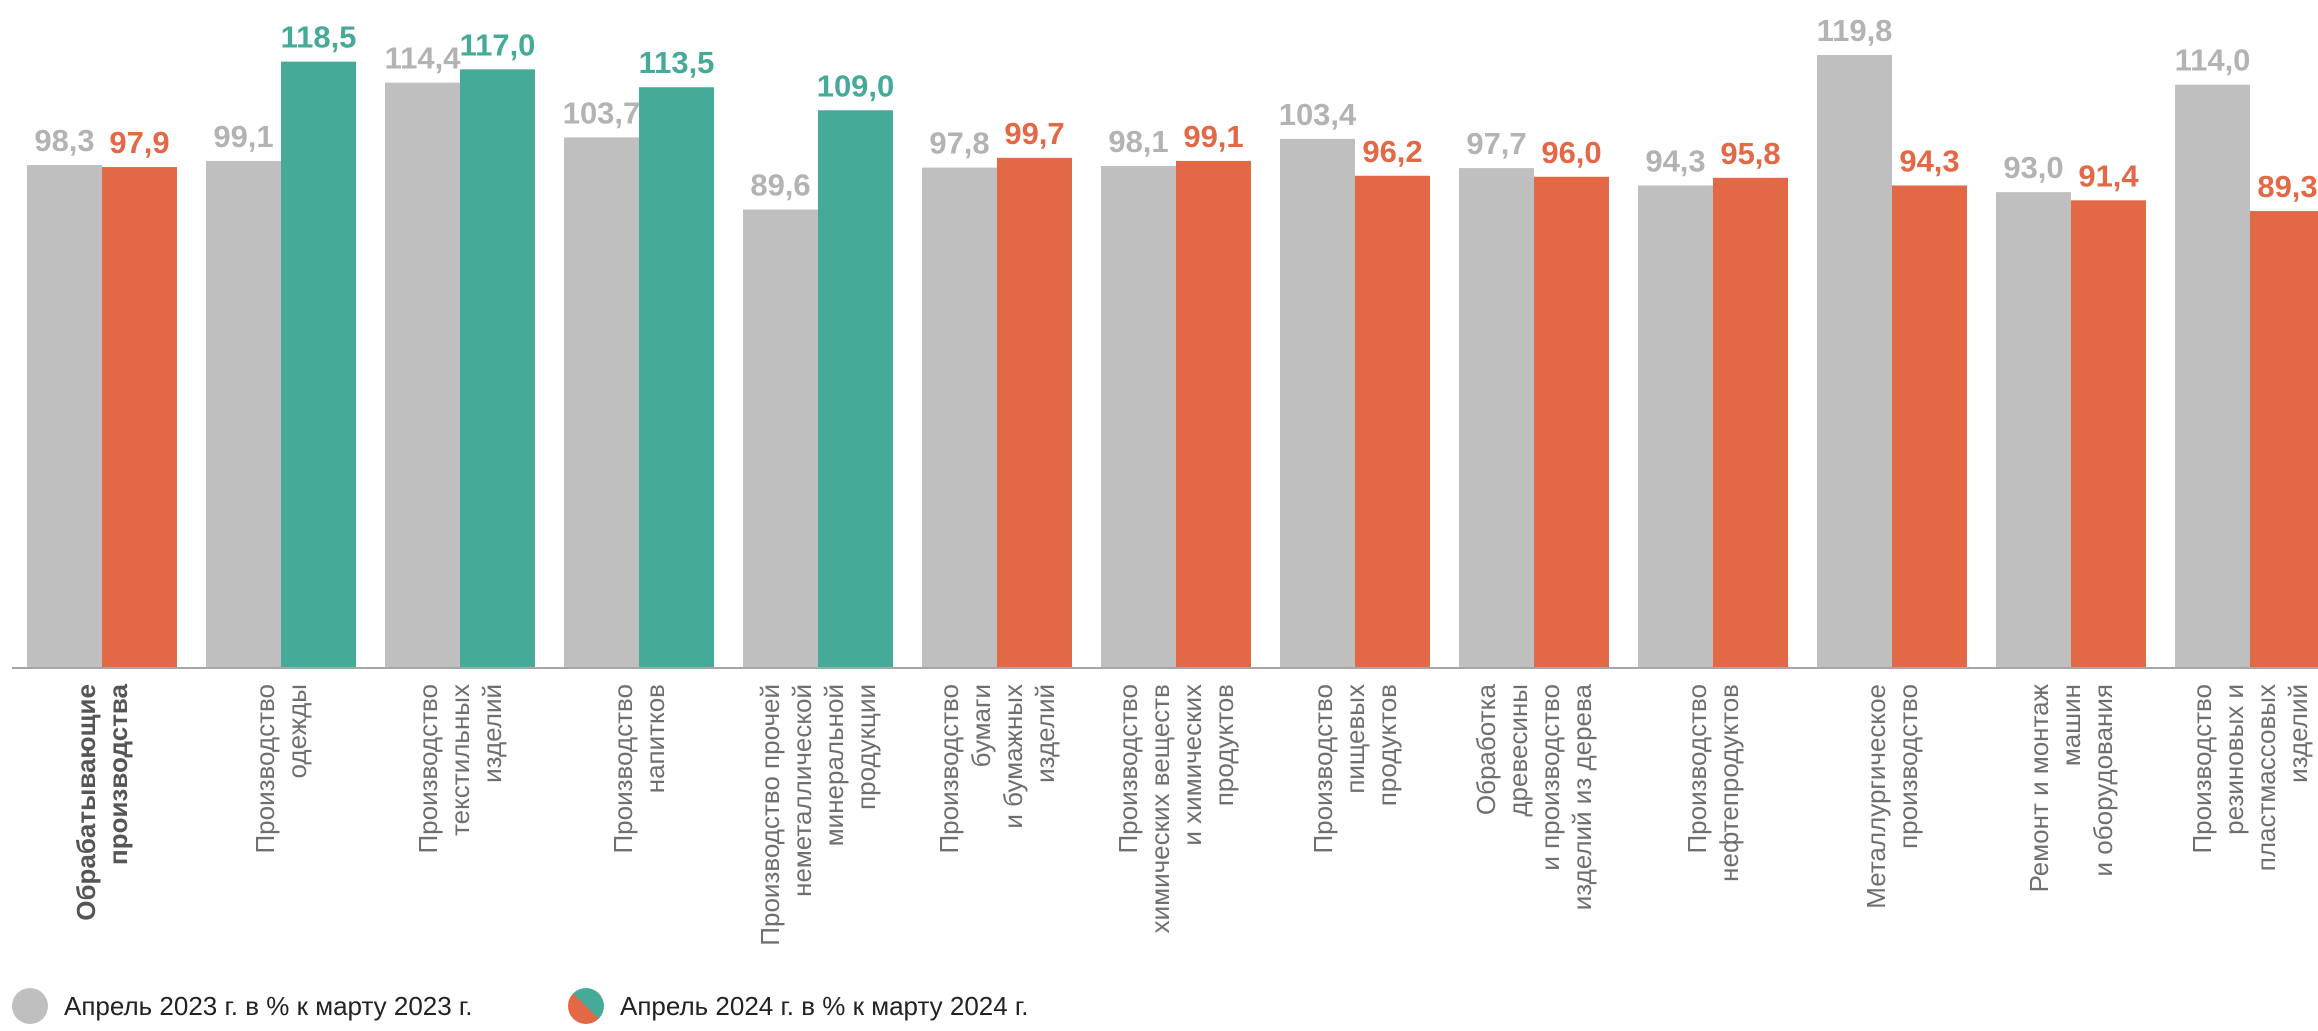 This screenshot has height=1031, width=2318. What do you see at coordinates (1892, 796) in the screenshot?
I see `category-label-10: Металлургическоепроизводство` at bounding box center [1892, 796].